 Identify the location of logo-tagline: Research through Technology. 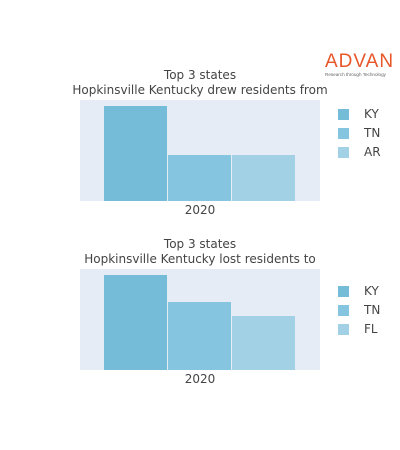
(355, 74).